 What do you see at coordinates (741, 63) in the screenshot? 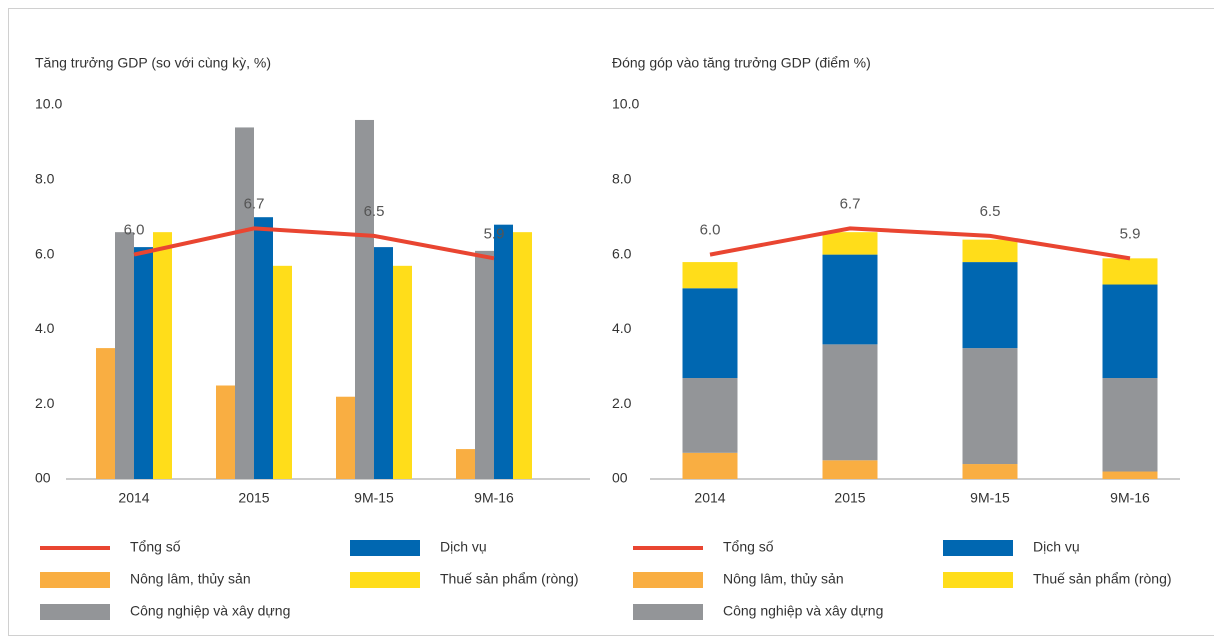
I see `chart-title: Đóng góp vào tăng trưởng GDP (điểm %)` at bounding box center [741, 63].